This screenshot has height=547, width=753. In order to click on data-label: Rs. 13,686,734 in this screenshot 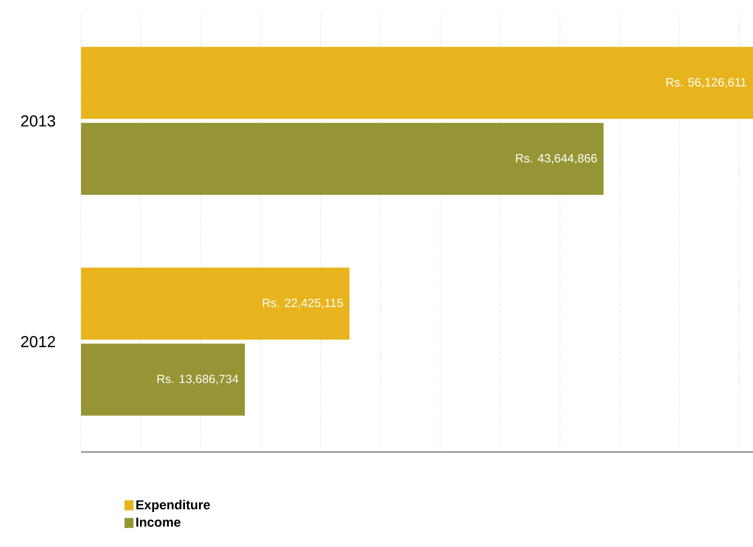, I will do `click(197, 379)`.